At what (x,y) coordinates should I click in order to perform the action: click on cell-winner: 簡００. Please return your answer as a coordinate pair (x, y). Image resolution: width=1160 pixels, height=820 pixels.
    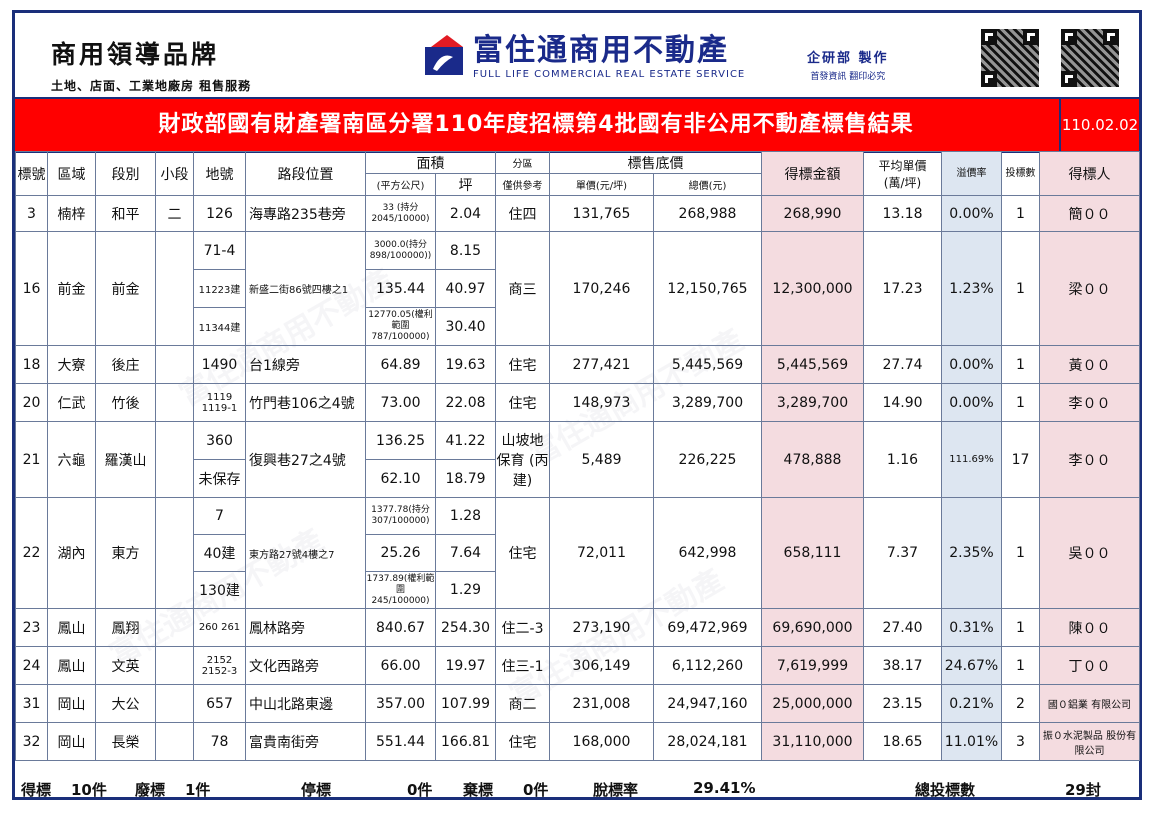
    Looking at the image, I should click on (1089, 213).